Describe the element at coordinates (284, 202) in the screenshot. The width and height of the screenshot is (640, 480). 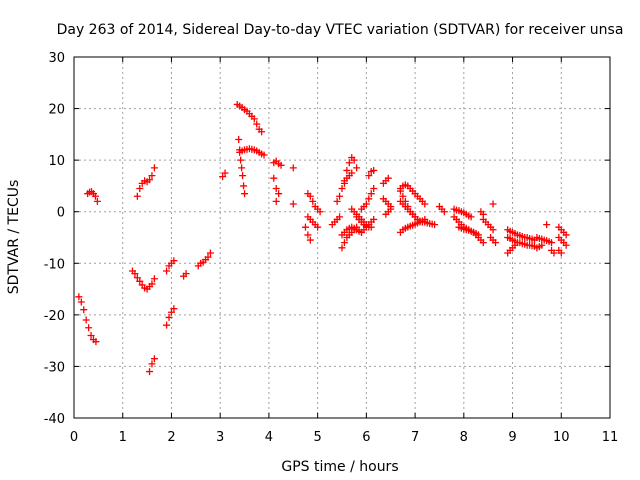
I see `series-s16` at that location.